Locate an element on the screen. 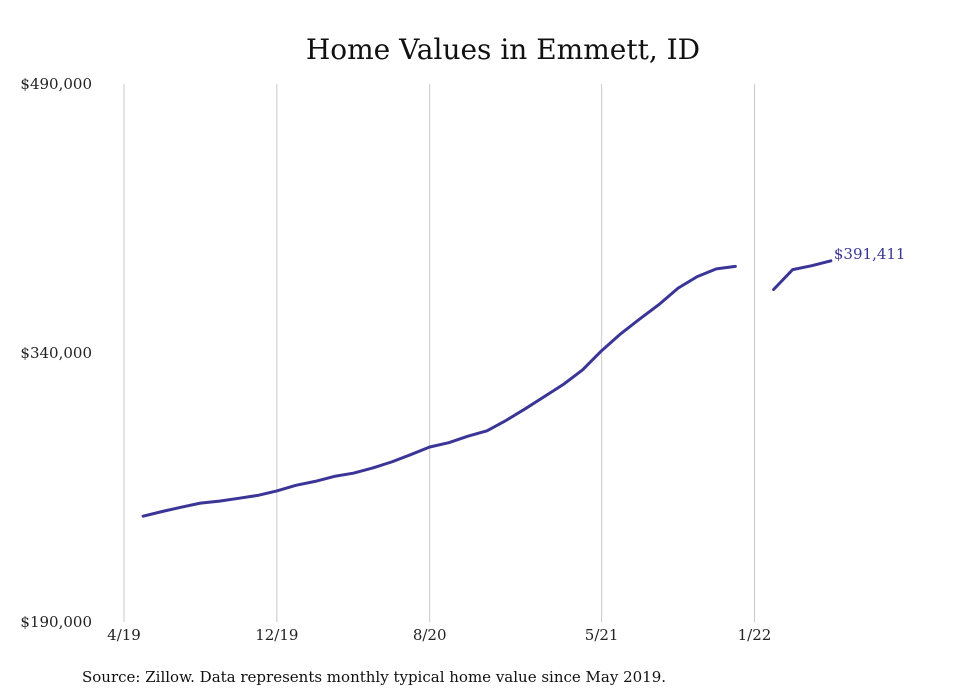 This screenshot has width=980, height=699. y-tick-label: $490,000 is located at coordinates (56, 84).